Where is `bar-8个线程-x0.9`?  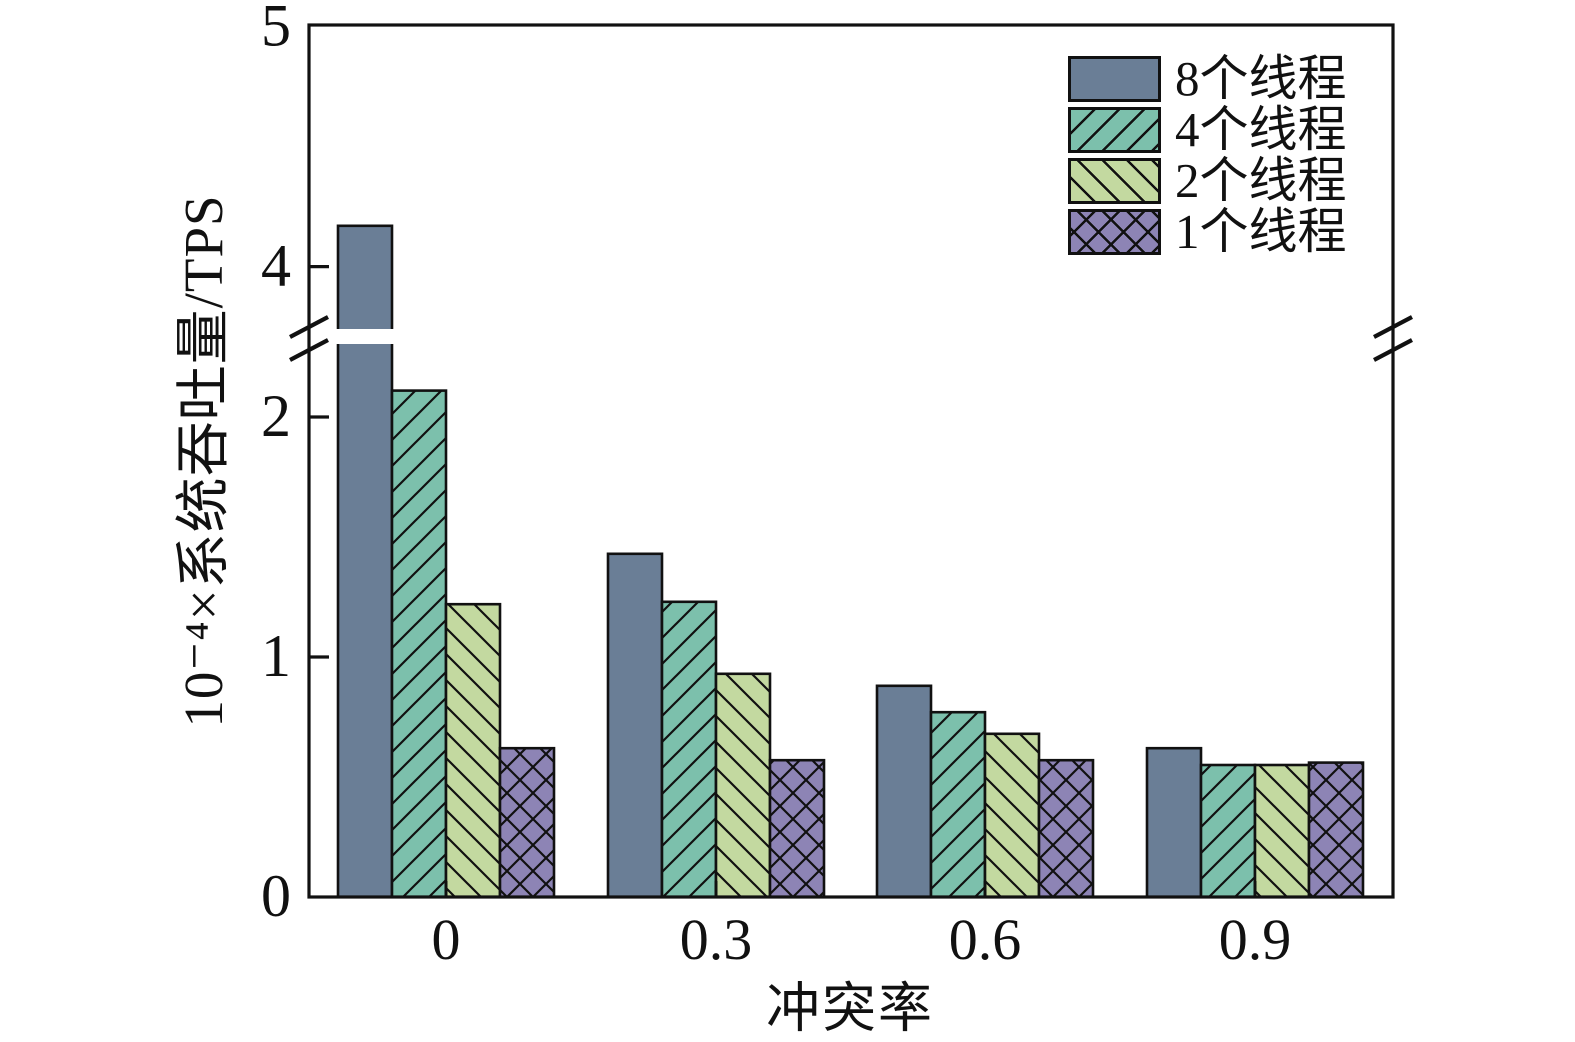
bar-8个线程-x0.9 is located at coordinates (1174, 822).